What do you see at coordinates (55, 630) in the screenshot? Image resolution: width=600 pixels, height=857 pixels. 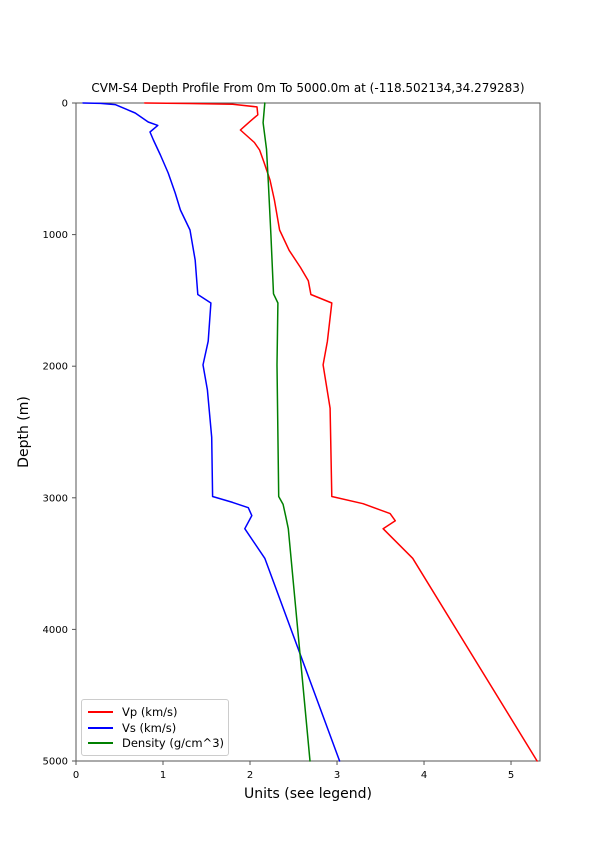 I see `y-tick-label: 4000` at bounding box center [55, 630].